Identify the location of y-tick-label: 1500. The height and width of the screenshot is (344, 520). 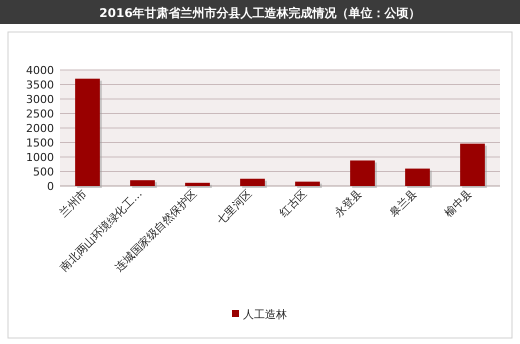
(40, 143).